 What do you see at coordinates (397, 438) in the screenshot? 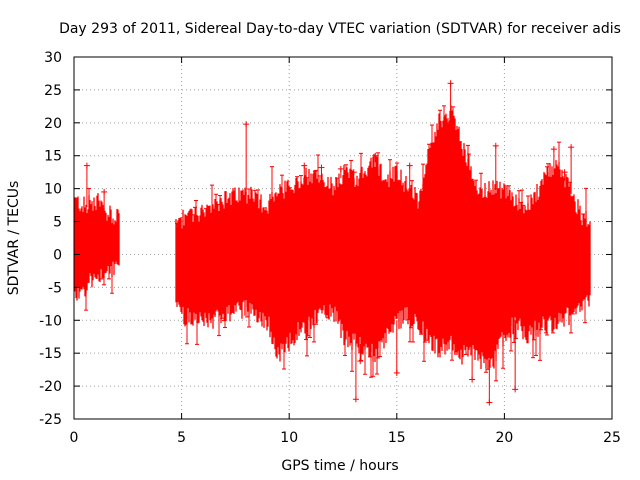
I see `x-tick-label: 15` at bounding box center [397, 438].